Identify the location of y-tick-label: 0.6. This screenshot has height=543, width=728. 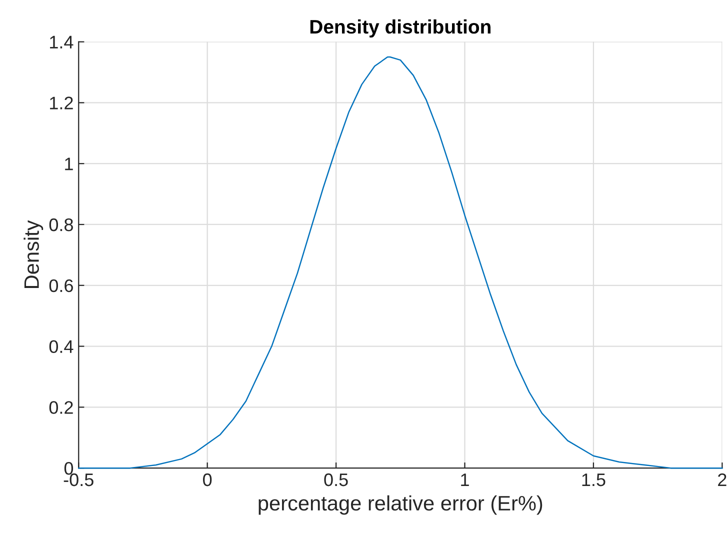
(61, 285).